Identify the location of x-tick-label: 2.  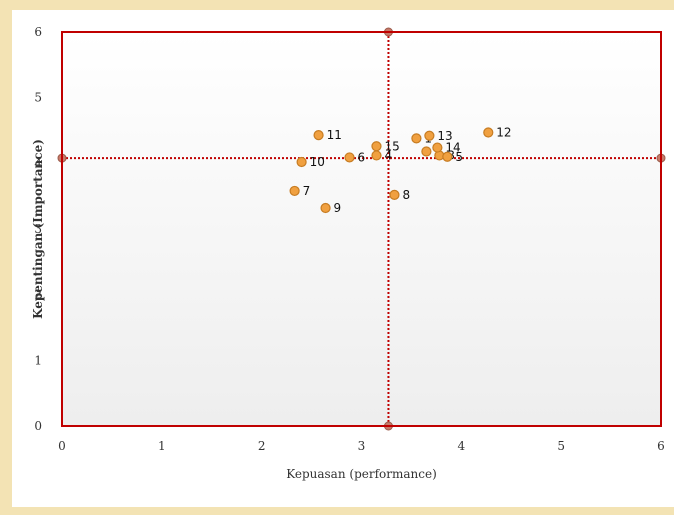
(262, 446).